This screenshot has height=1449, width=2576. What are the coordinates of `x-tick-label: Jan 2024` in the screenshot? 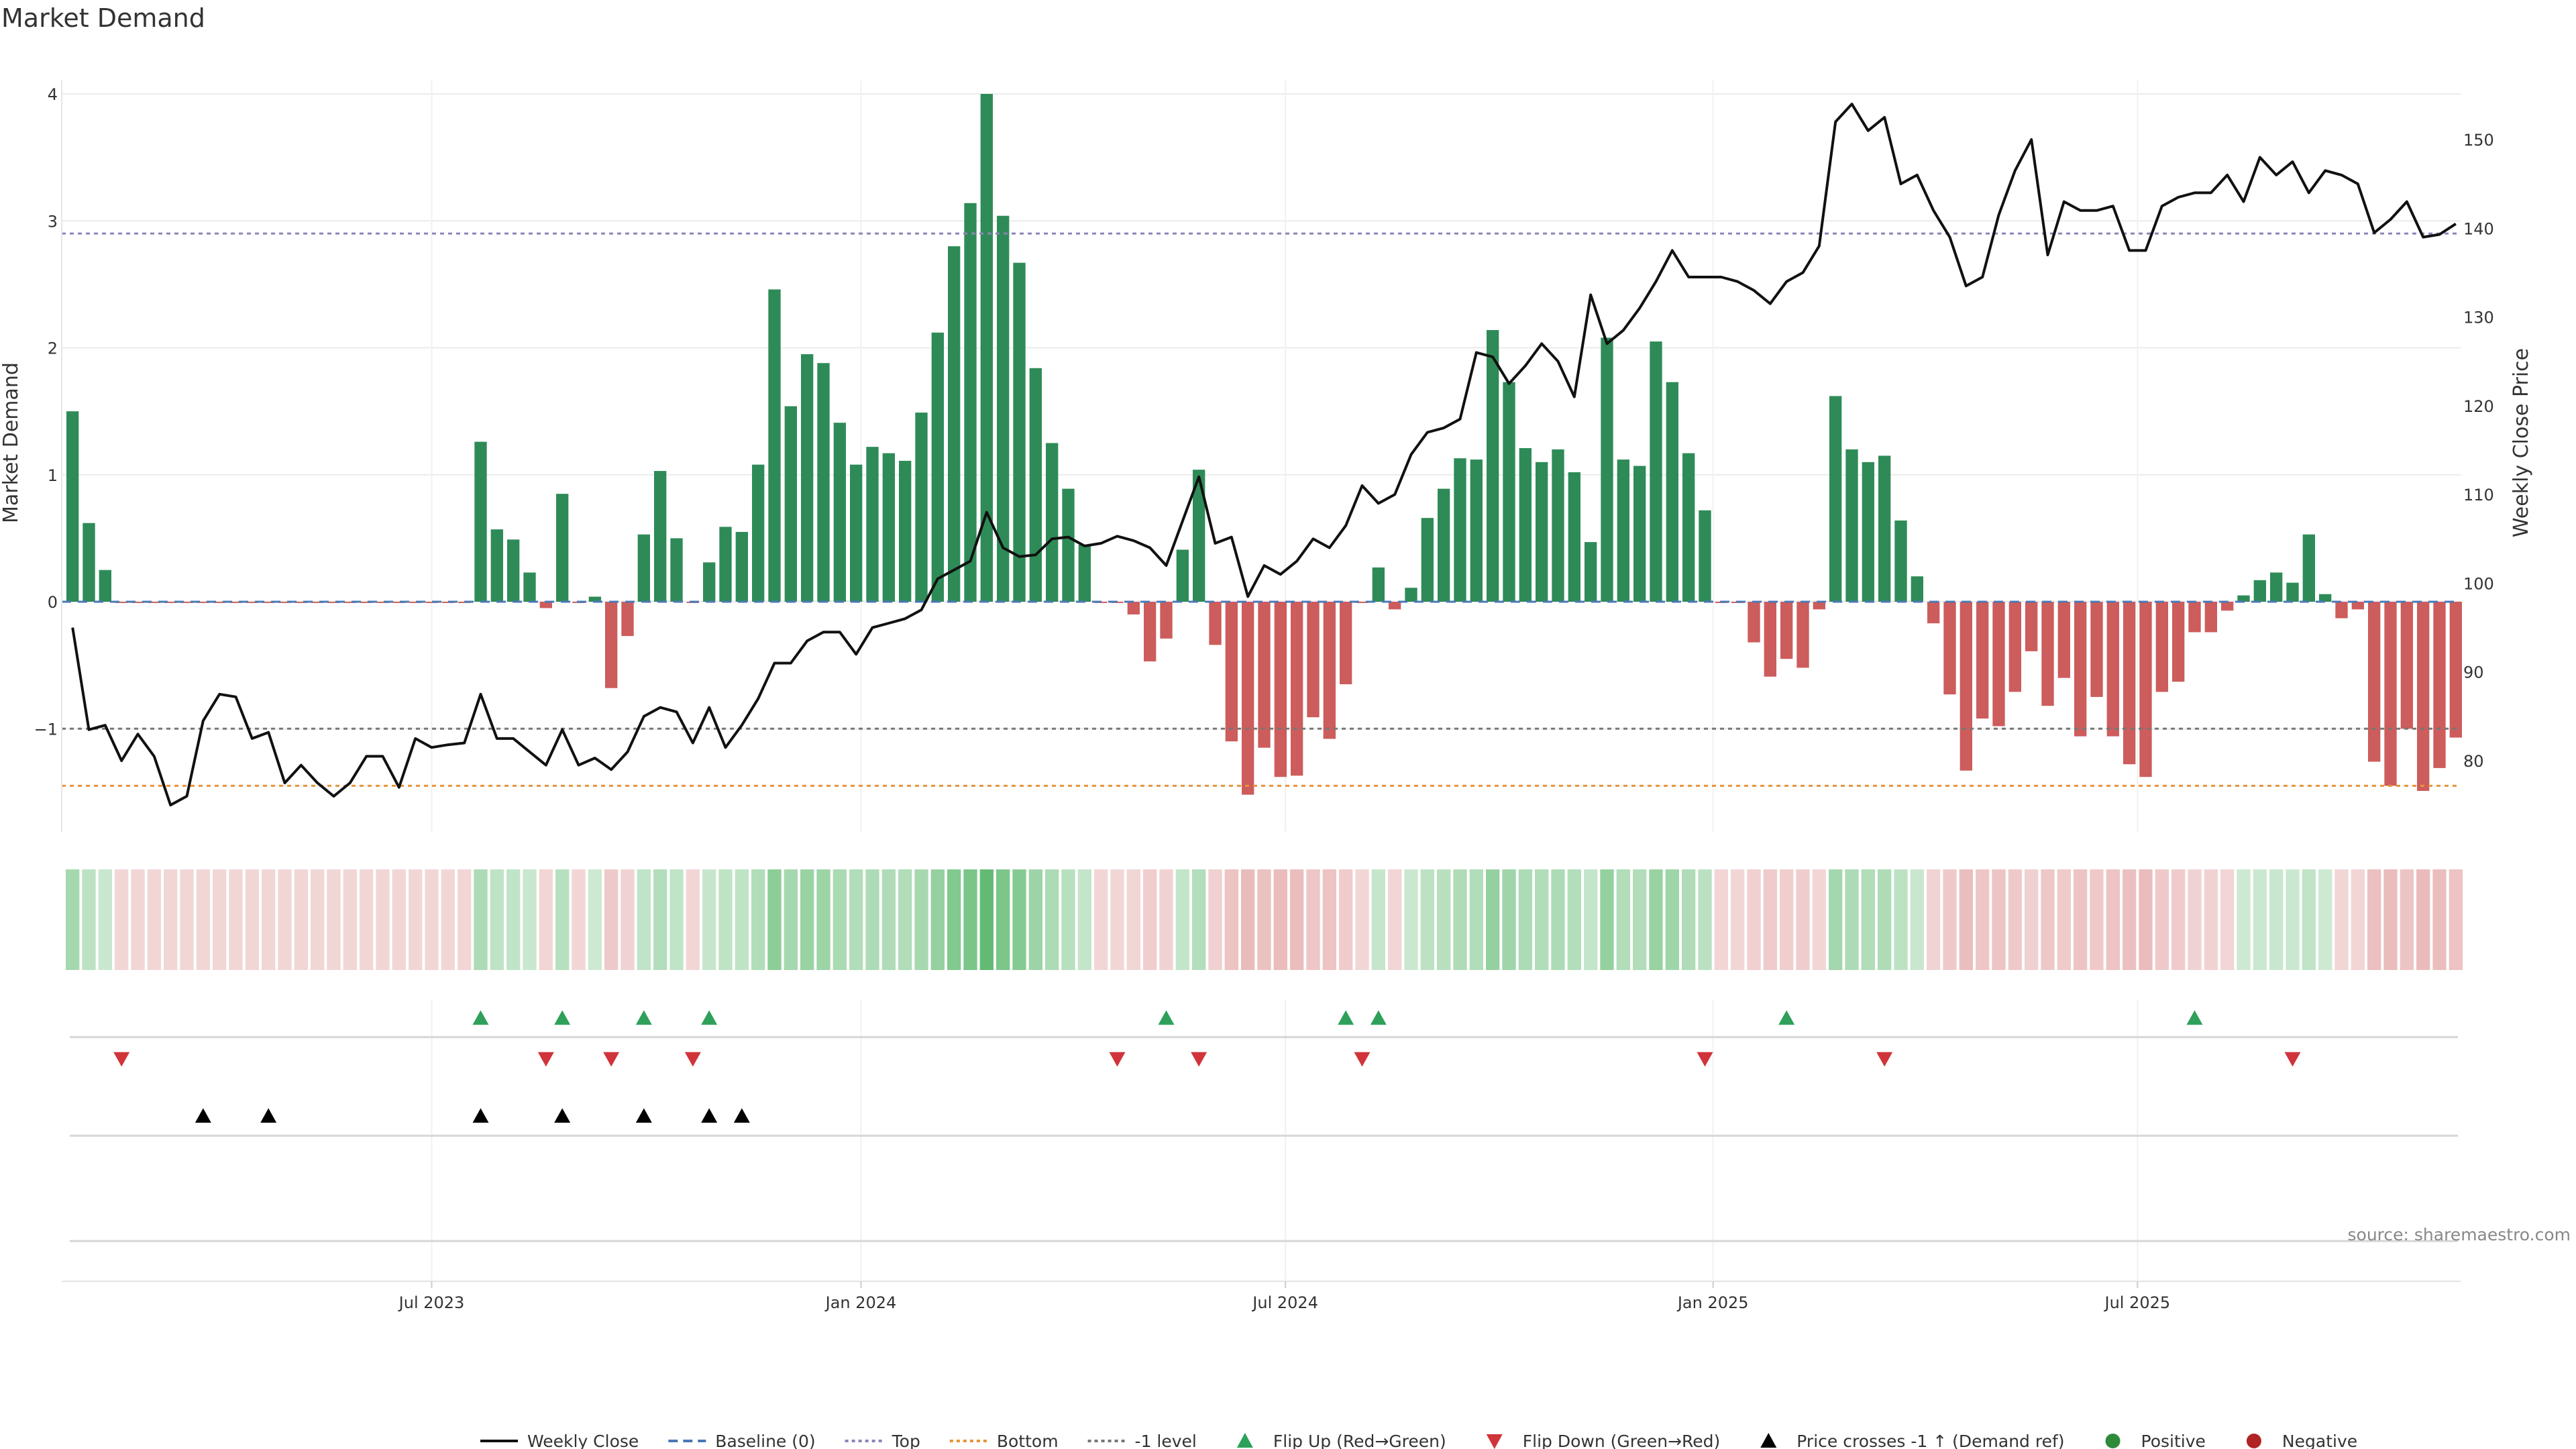 It's located at (860, 1302).